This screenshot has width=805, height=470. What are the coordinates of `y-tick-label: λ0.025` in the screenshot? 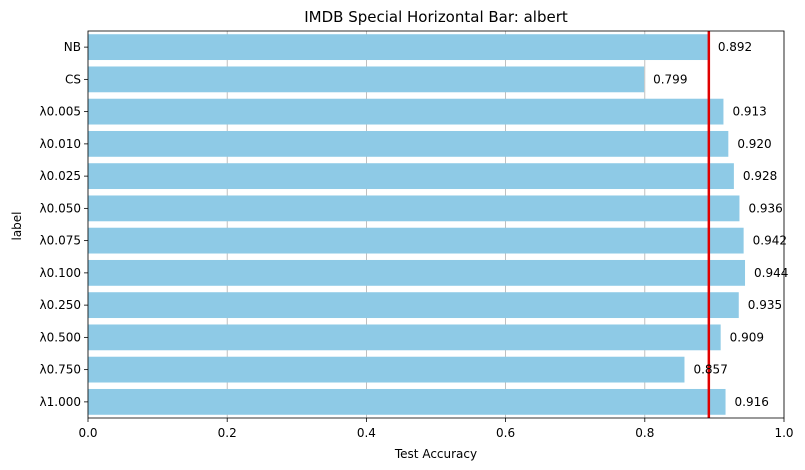 It's located at (60, 176).